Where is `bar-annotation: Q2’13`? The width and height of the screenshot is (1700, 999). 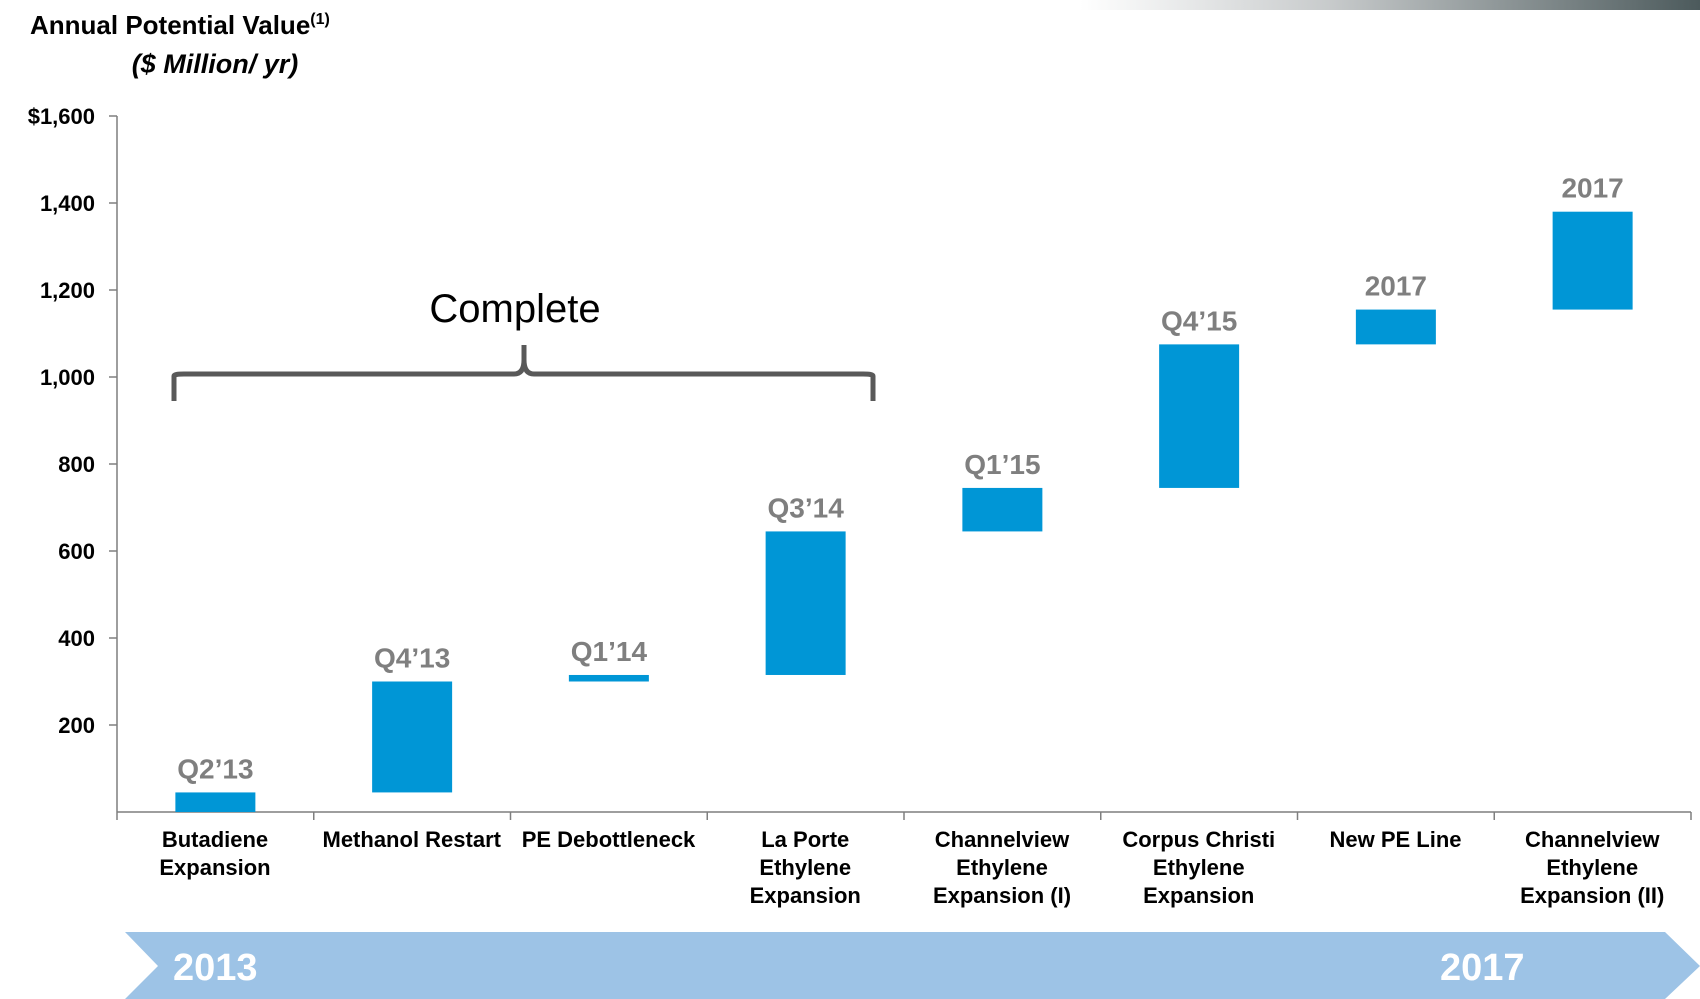 bar-annotation: Q2’13 is located at coordinates (215, 768).